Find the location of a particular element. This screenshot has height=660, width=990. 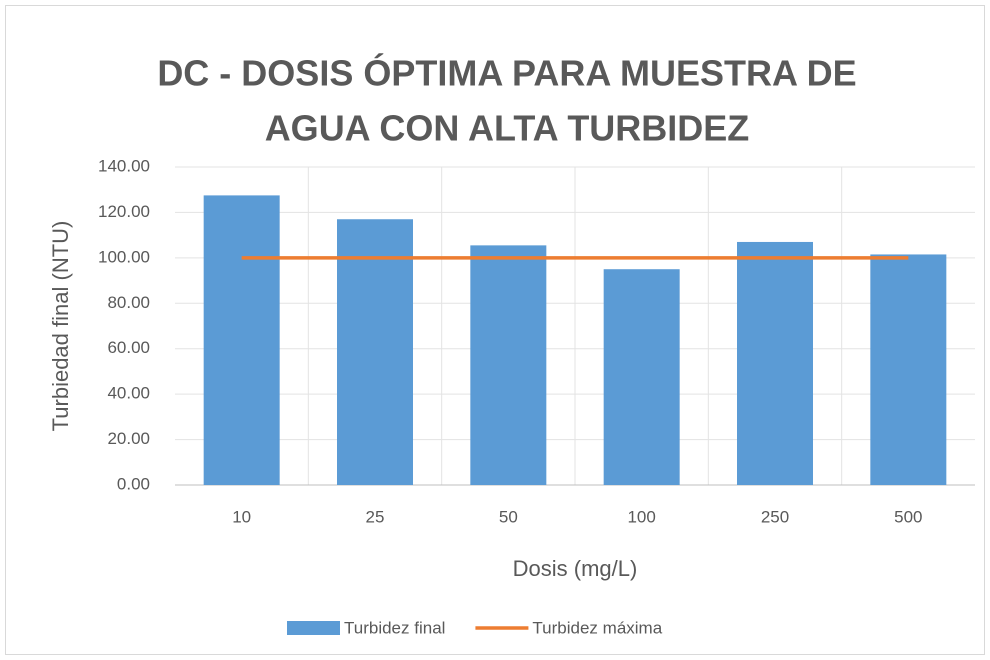

legend-label: Turbidez final is located at coordinates (394, 627).